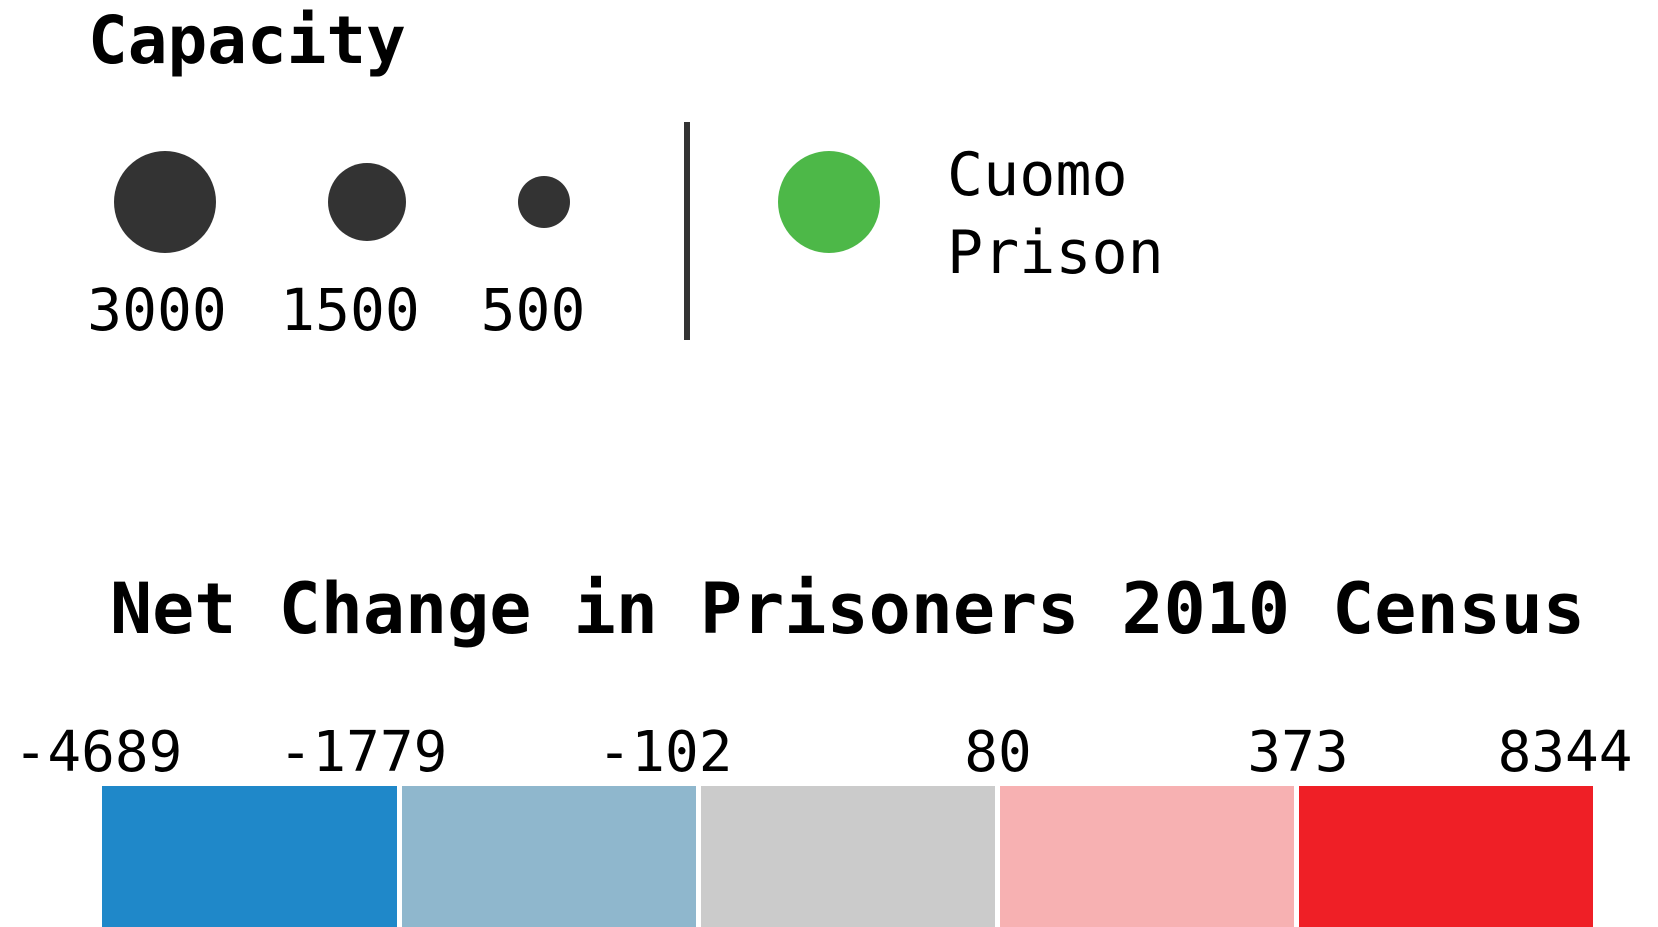 This screenshot has width=1658, height=927. What do you see at coordinates (533, 310) in the screenshot?
I see `capacity-label-500: 500` at bounding box center [533, 310].